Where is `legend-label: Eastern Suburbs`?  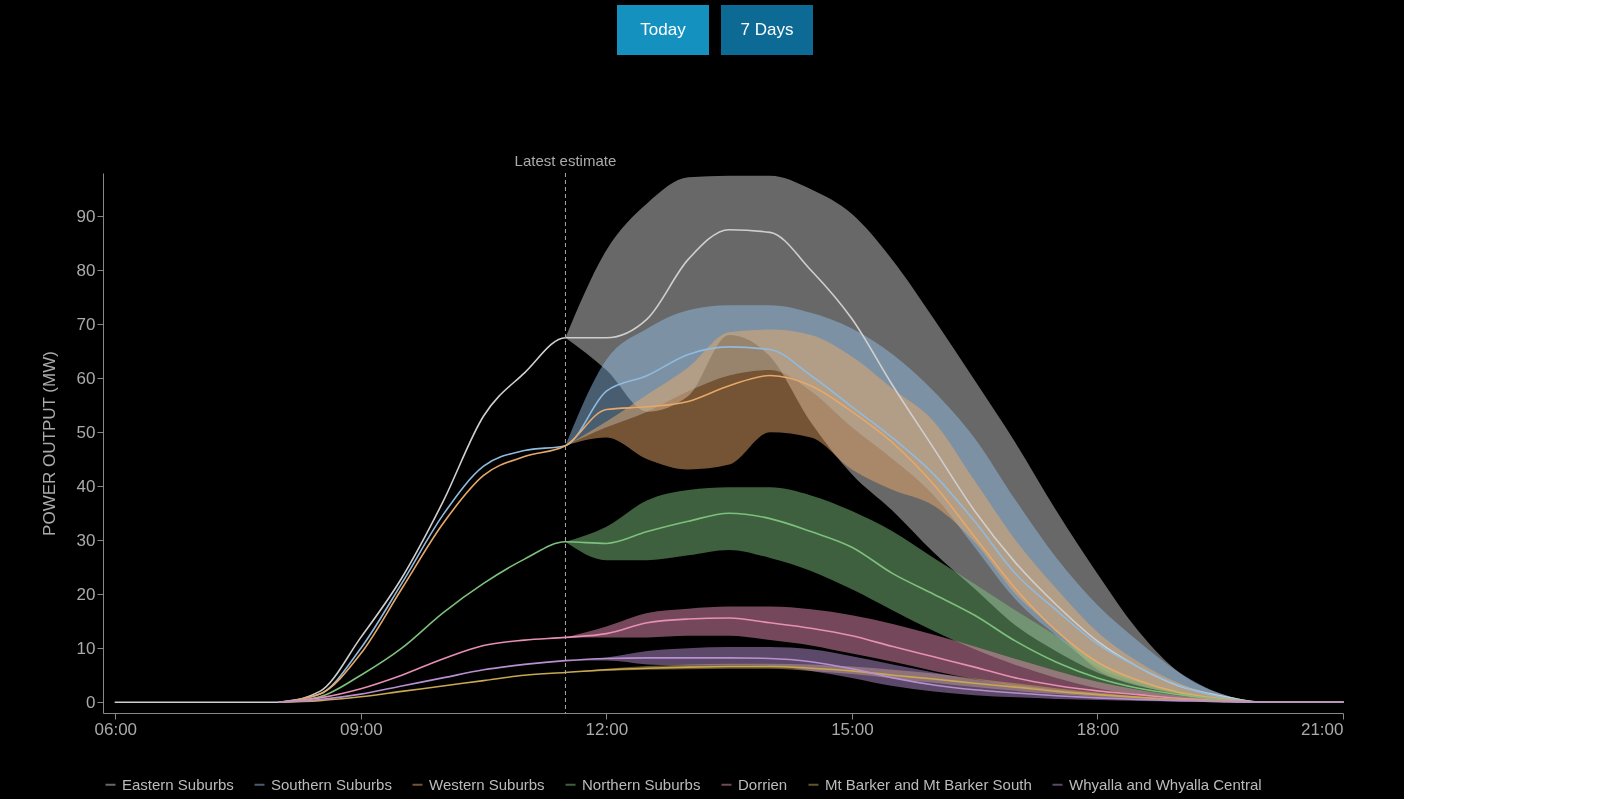 legend-label: Eastern Suburbs is located at coordinates (178, 784).